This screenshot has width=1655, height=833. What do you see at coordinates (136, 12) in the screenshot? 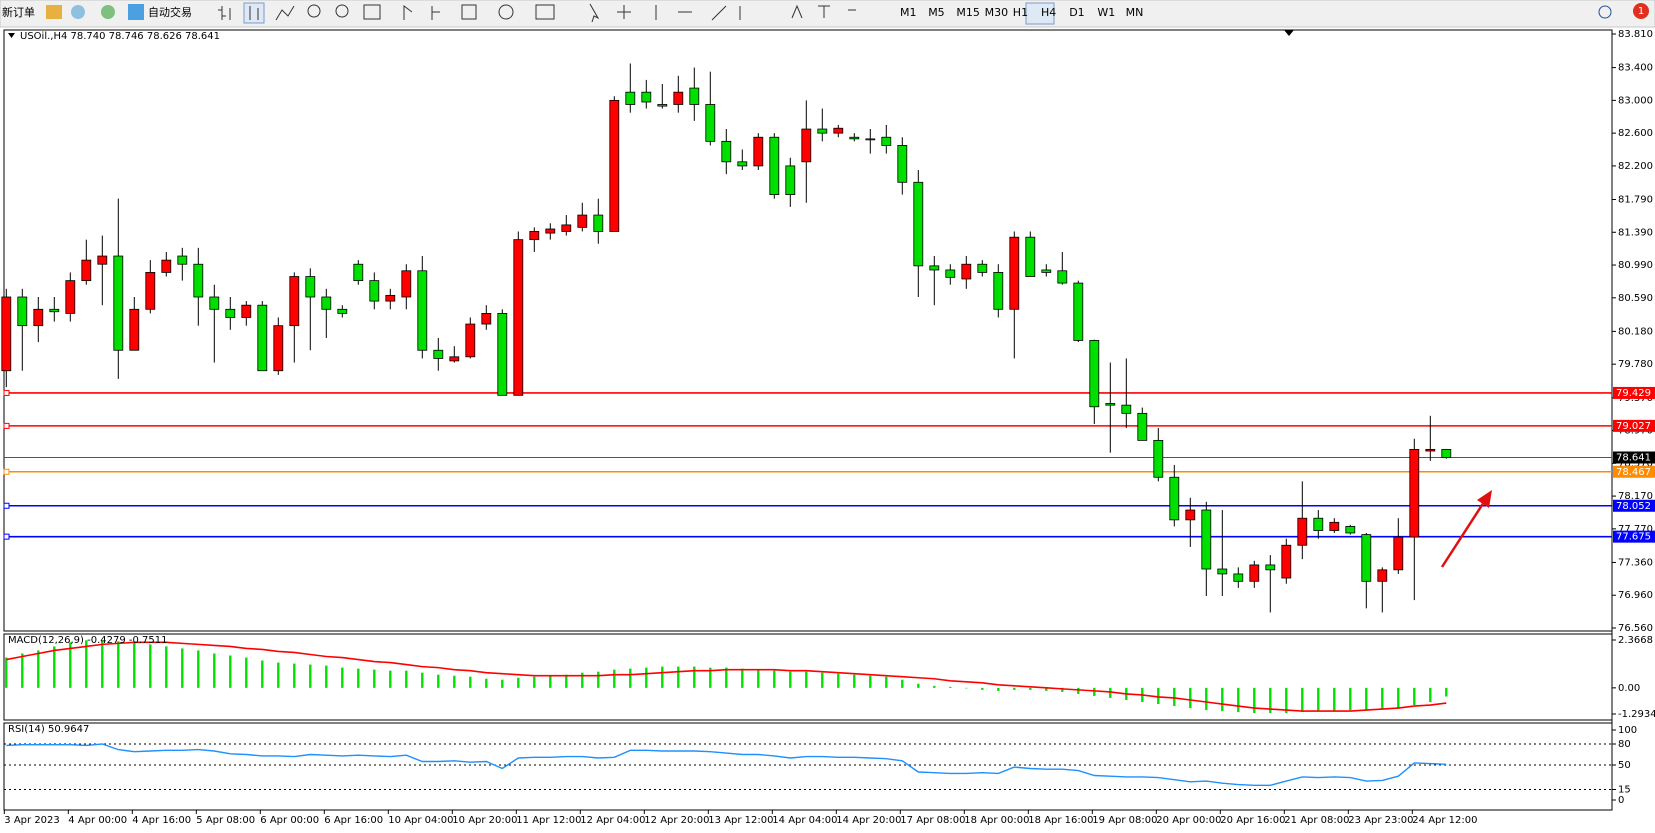
I see `auto-trade-icon` at bounding box center [136, 12].